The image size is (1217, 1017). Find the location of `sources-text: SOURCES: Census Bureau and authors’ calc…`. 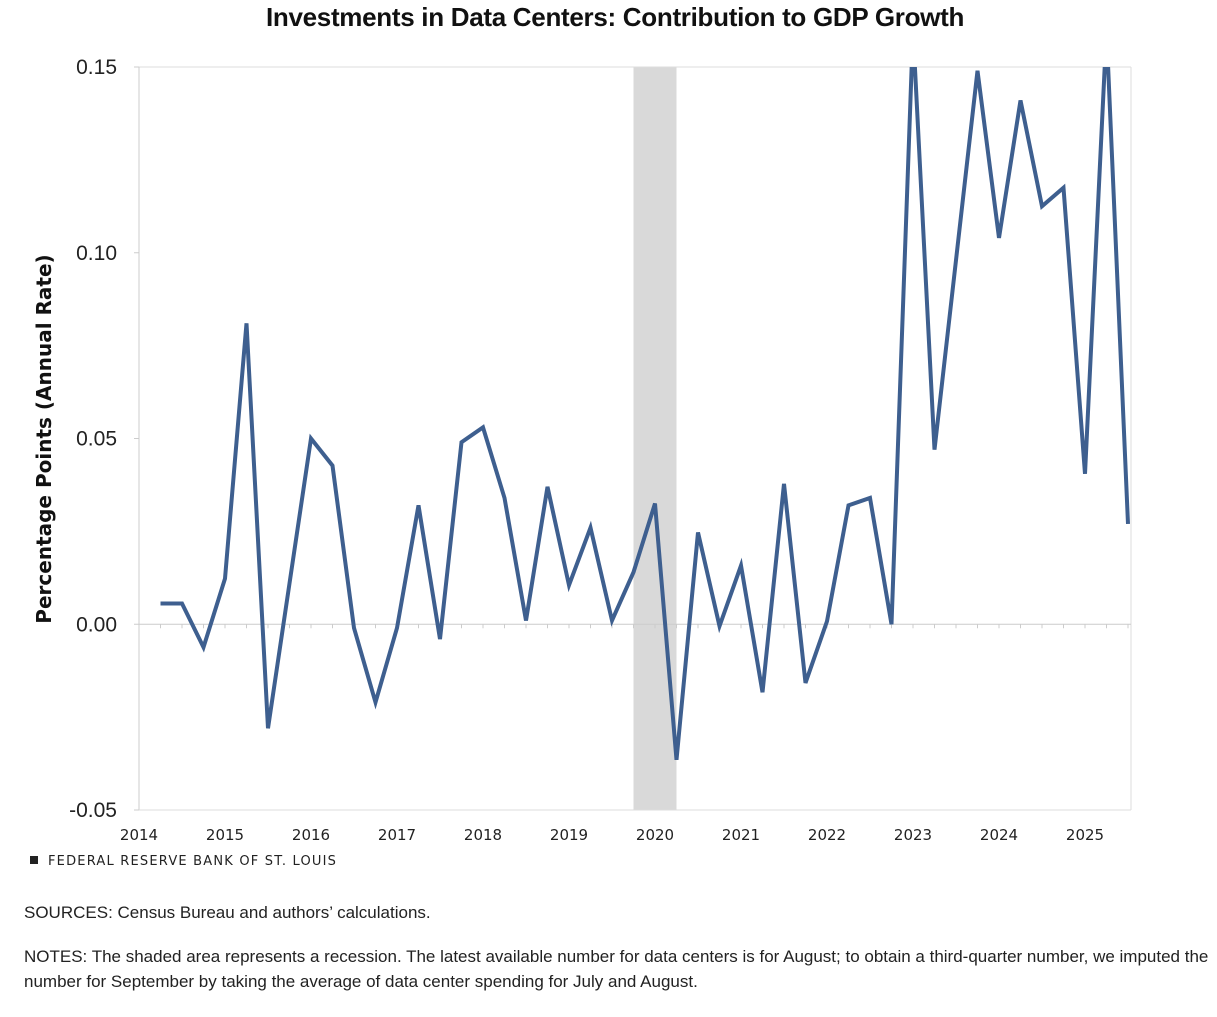

sources-text: SOURCES: Census Bureau and authors’ calc… is located at coordinates (227, 912).